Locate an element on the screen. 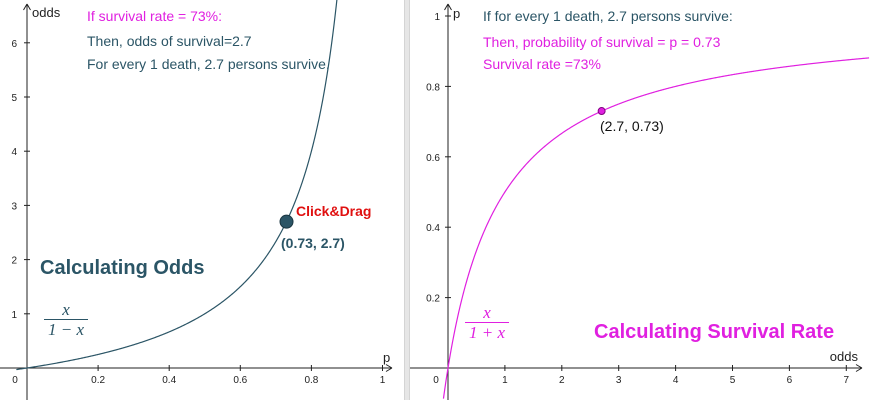 This screenshot has width=870, height=400. survival-point is located at coordinates (601, 111).